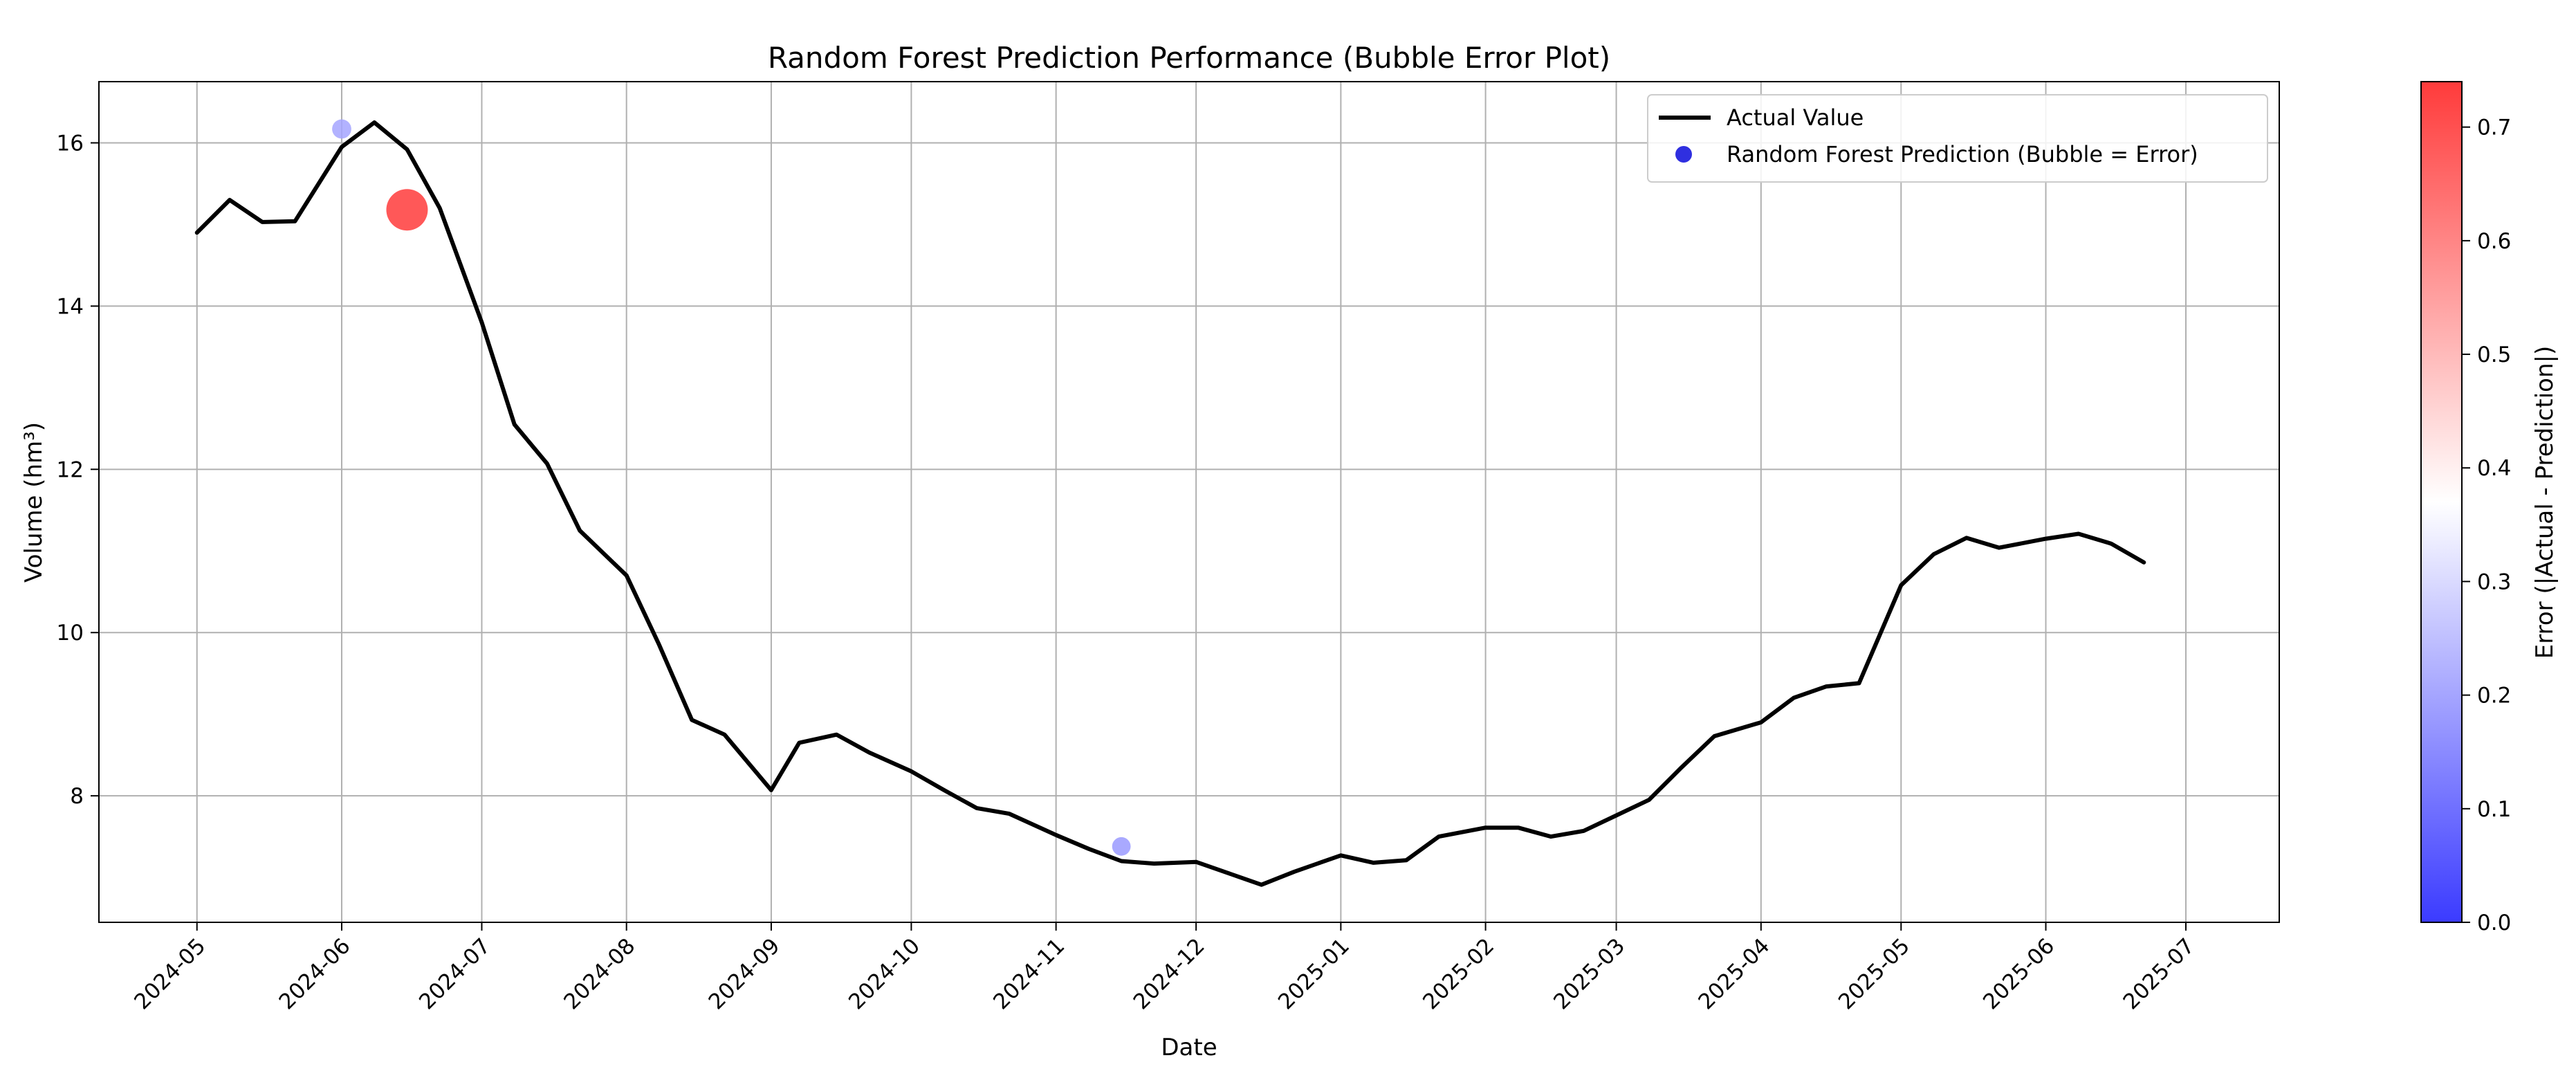 The image size is (2576, 1087). Describe the element at coordinates (1189, 1047) in the screenshot. I see `x-axis-label: Date` at that location.